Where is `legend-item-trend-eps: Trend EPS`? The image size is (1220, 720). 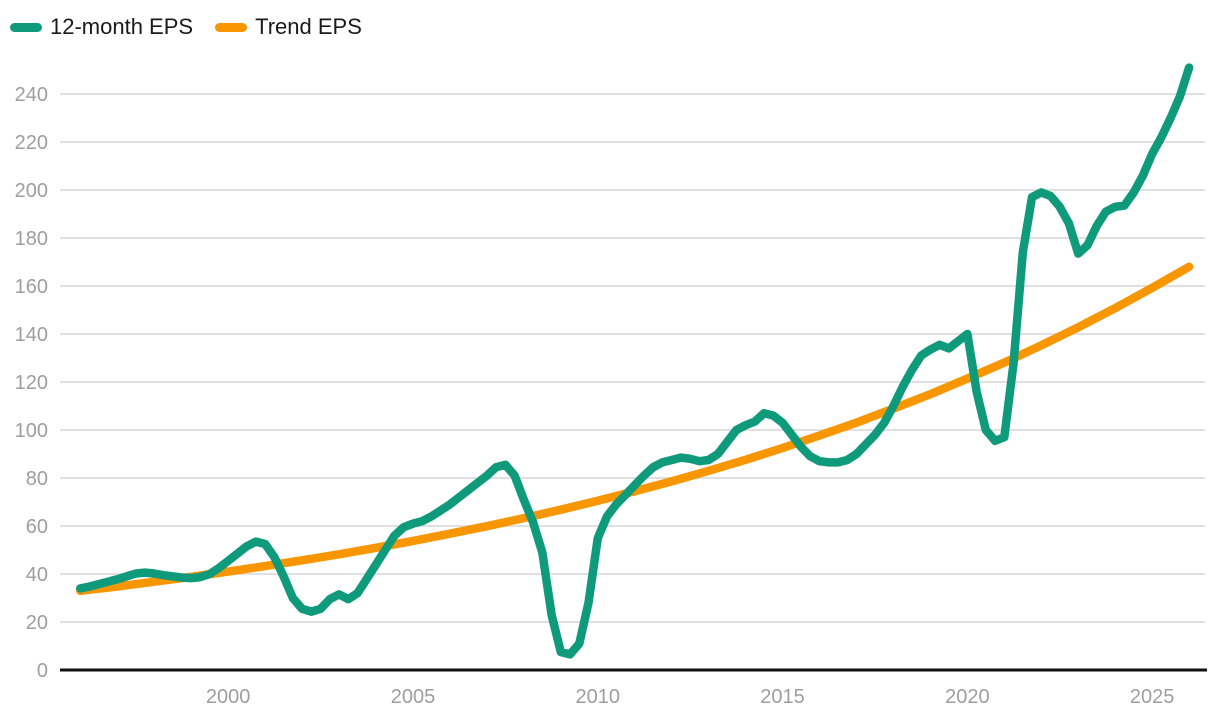
legend-item-trend-eps: Trend EPS is located at coordinates (288, 27).